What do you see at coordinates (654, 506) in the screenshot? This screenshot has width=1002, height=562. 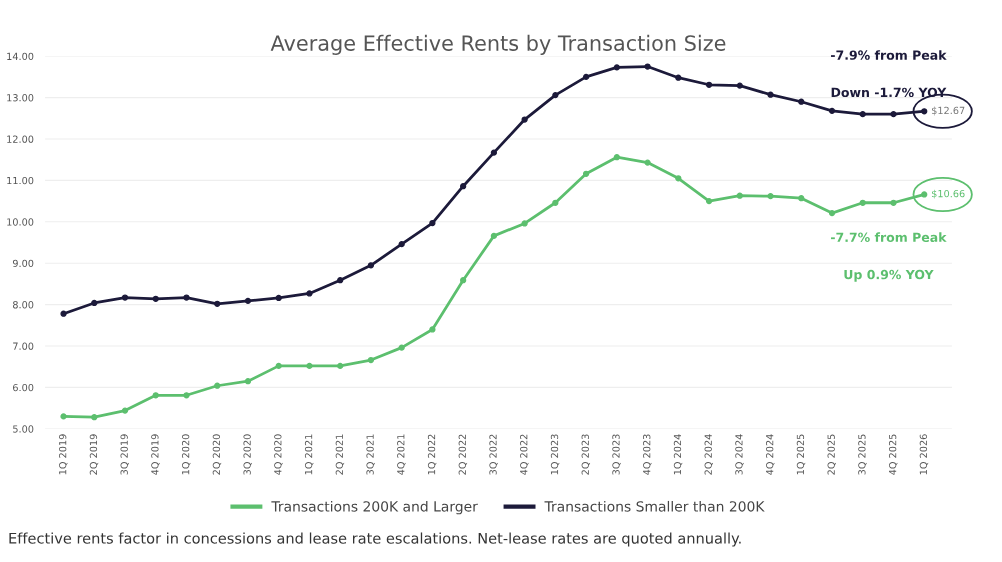 I see `legend-label: Transactions Smaller than 200K` at bounding box center [654, 506].